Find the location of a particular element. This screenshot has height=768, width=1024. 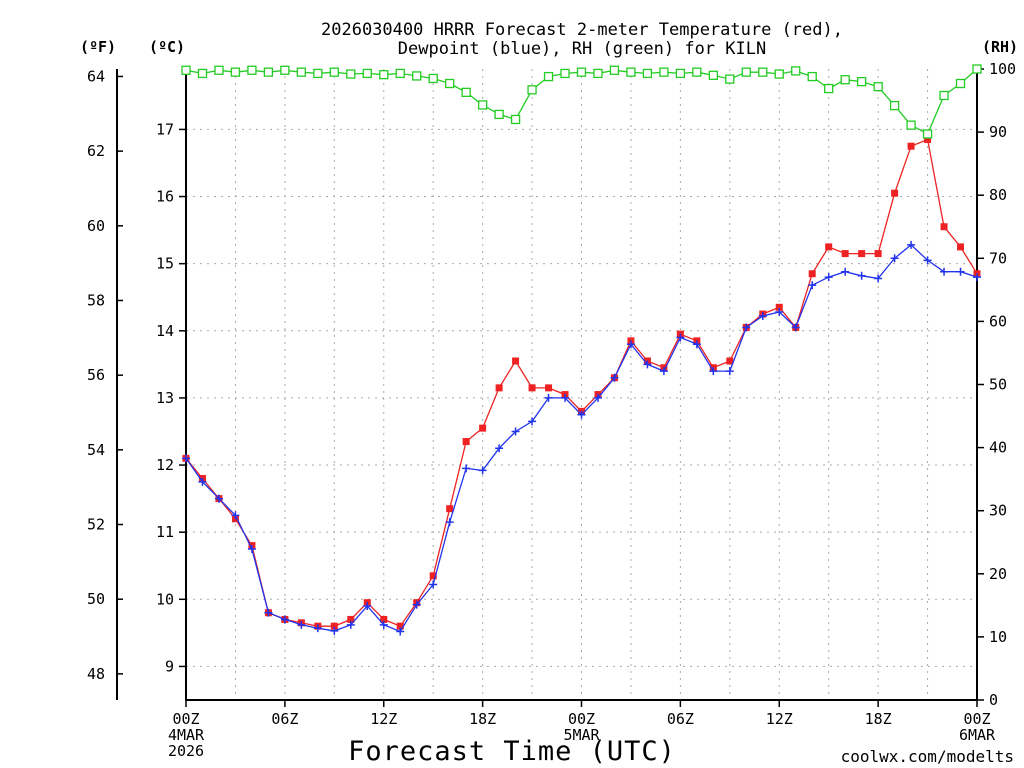

x-tick-label: 2026 is located at coordinates (186, 751).